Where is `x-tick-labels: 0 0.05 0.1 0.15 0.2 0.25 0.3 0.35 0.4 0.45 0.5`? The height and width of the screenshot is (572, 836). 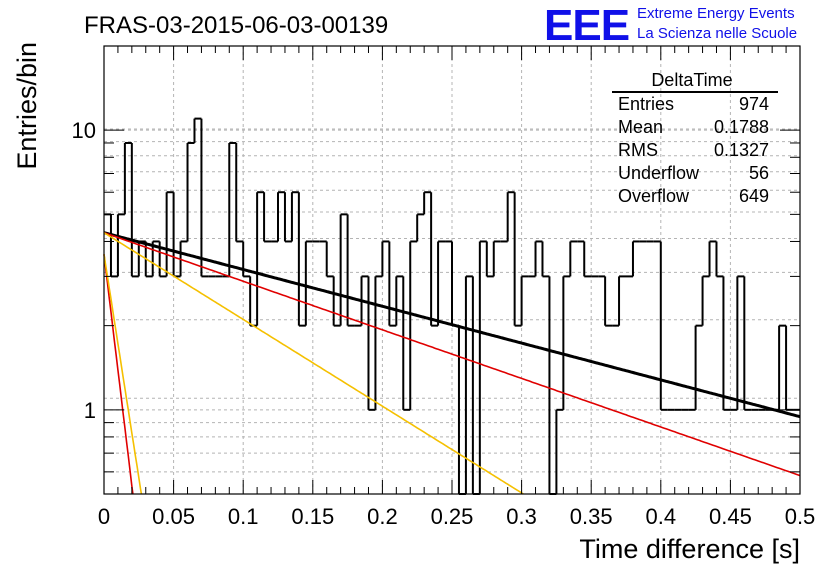 x-tick-labels: 0 0.05 0.1 0.15 0.2 0.25 0.3 0.35 0.4 0.45 0.5 is located at coordinates (456, 516).